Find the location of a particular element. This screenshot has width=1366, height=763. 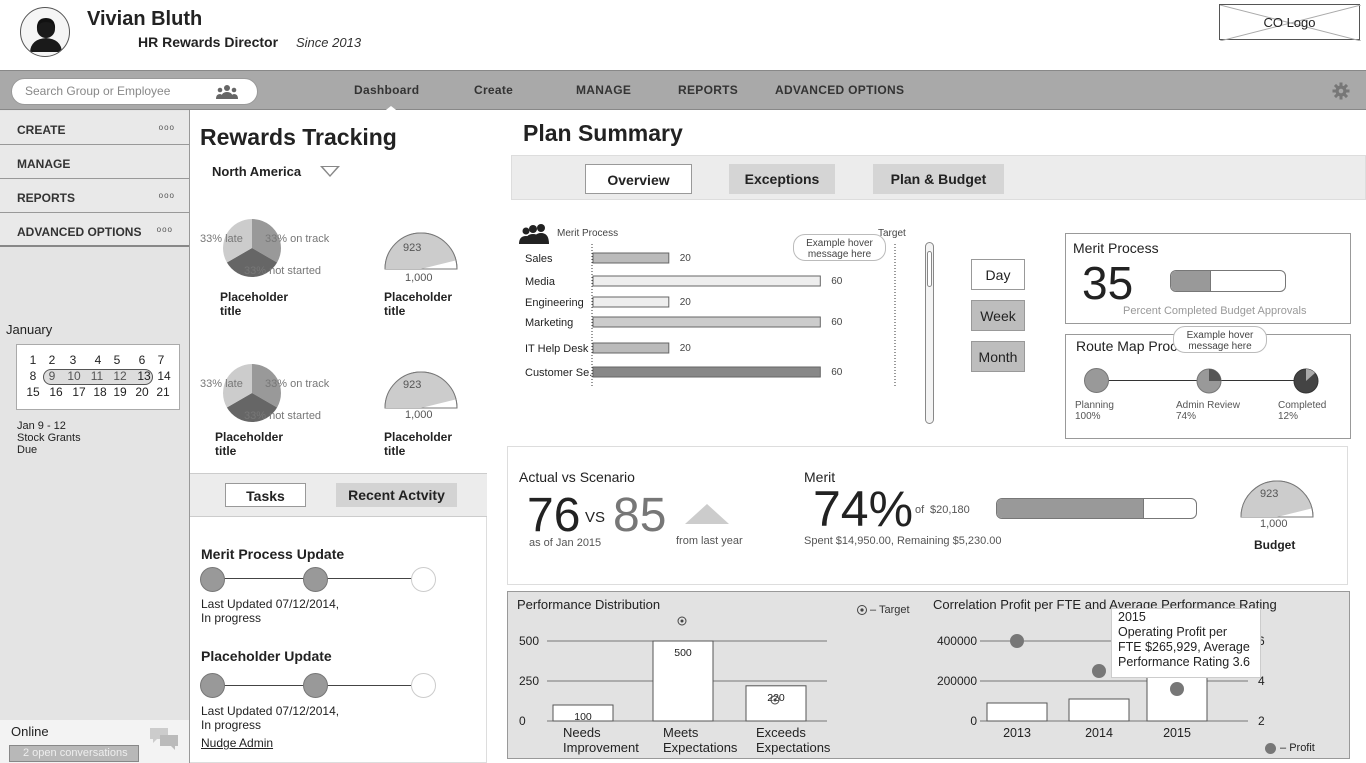

gauge-fill is located at coordinates (420, 250).